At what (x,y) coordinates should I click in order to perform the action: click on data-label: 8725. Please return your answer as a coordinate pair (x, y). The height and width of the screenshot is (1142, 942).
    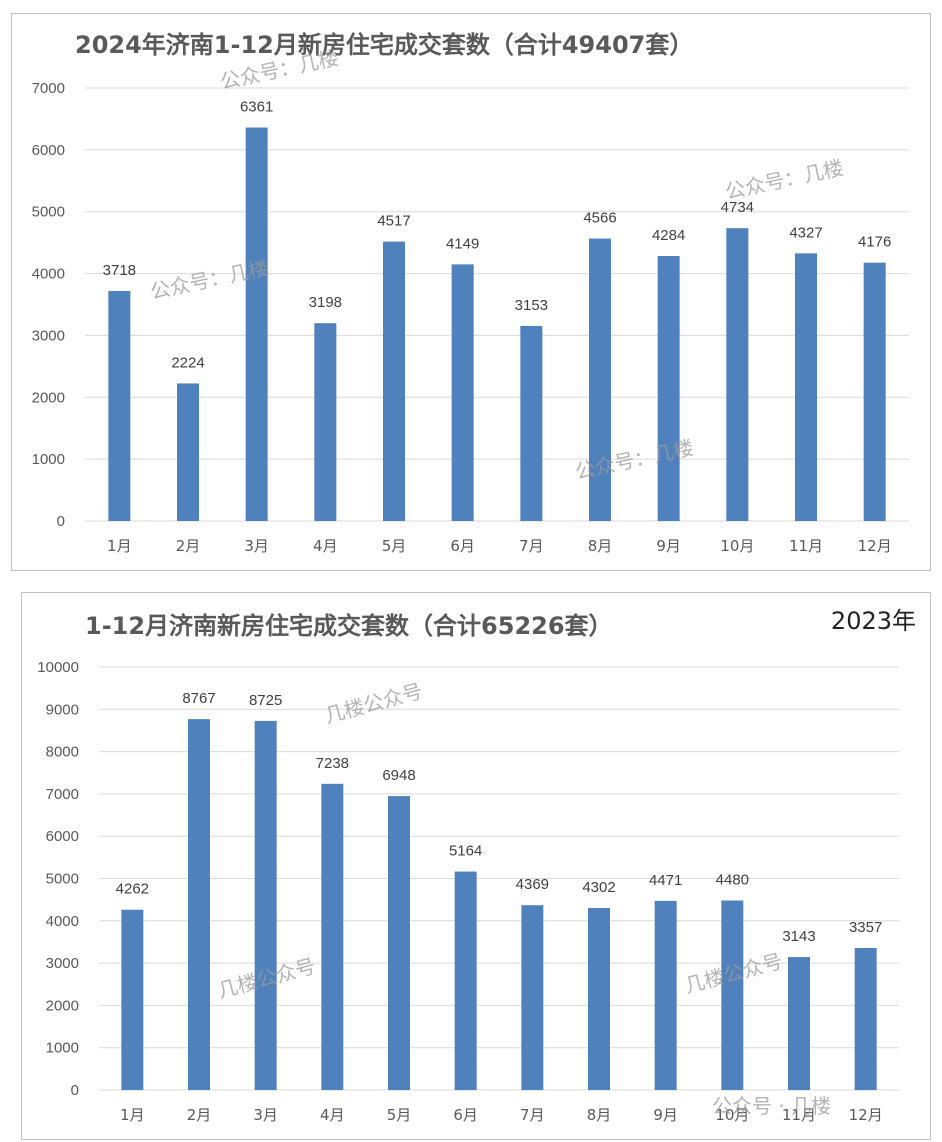
    Looking at the image, I should click on (265, 700).